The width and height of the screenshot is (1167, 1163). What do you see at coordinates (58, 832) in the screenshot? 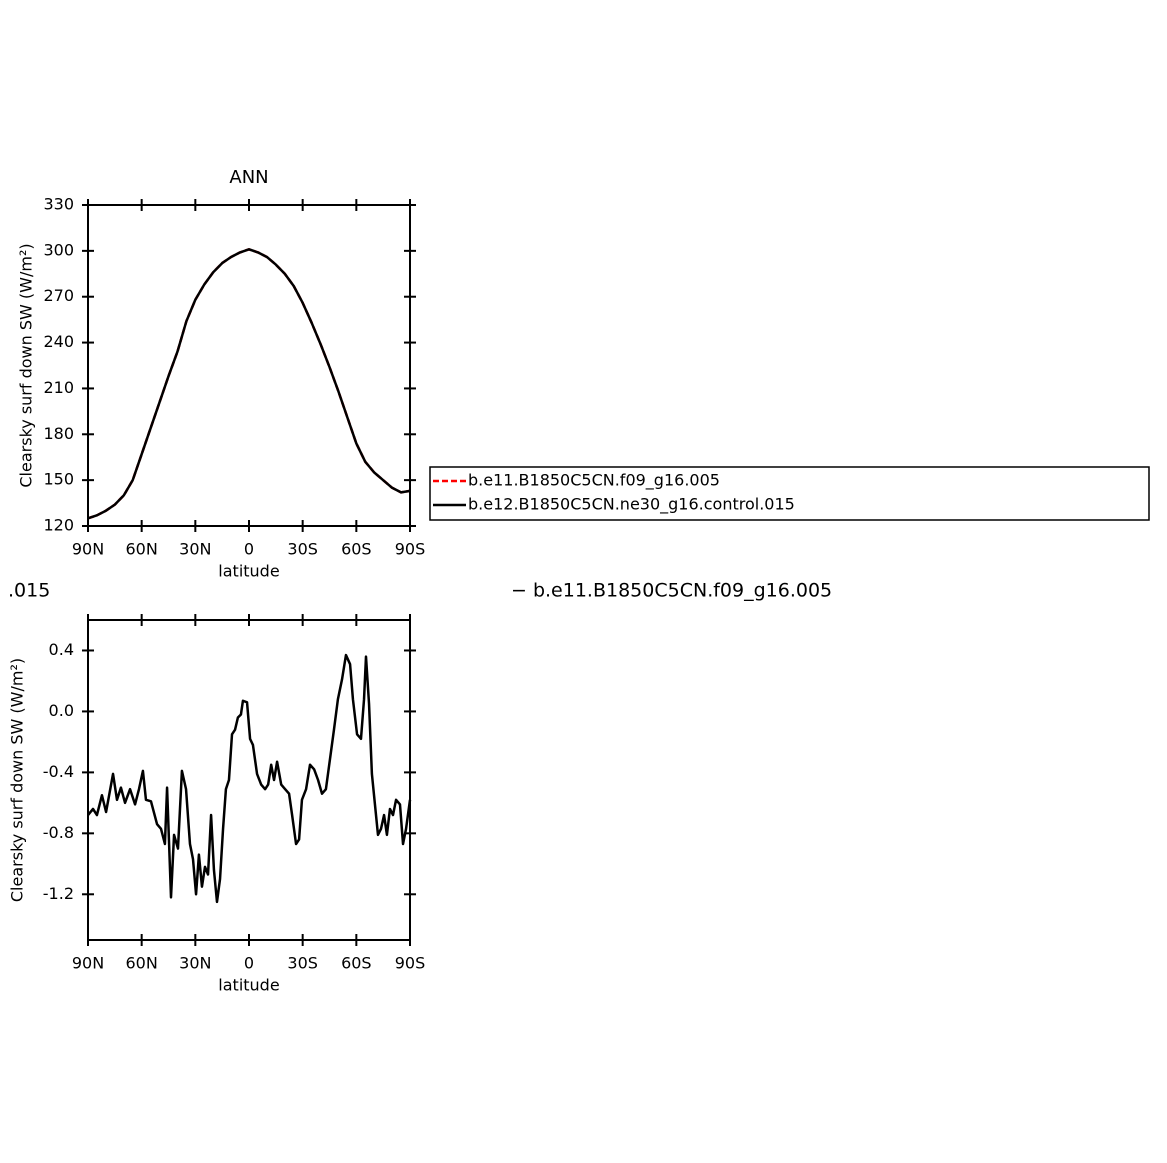
I see `y-tick-label: -0.8` at bounding box center [58, 832].